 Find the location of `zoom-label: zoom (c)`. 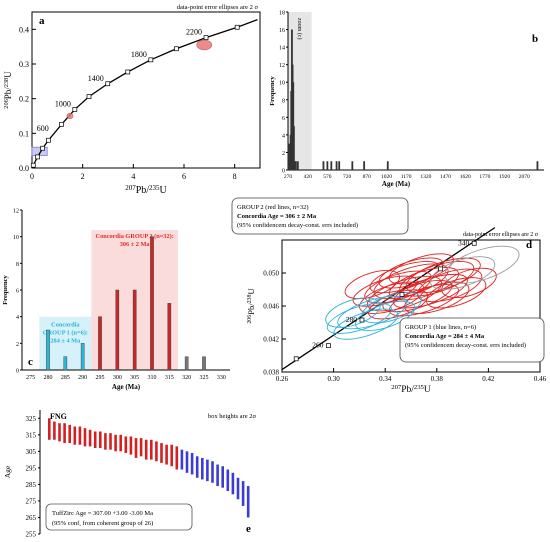

zoom-label: zoom (c) is located at coordinates (299, 29).